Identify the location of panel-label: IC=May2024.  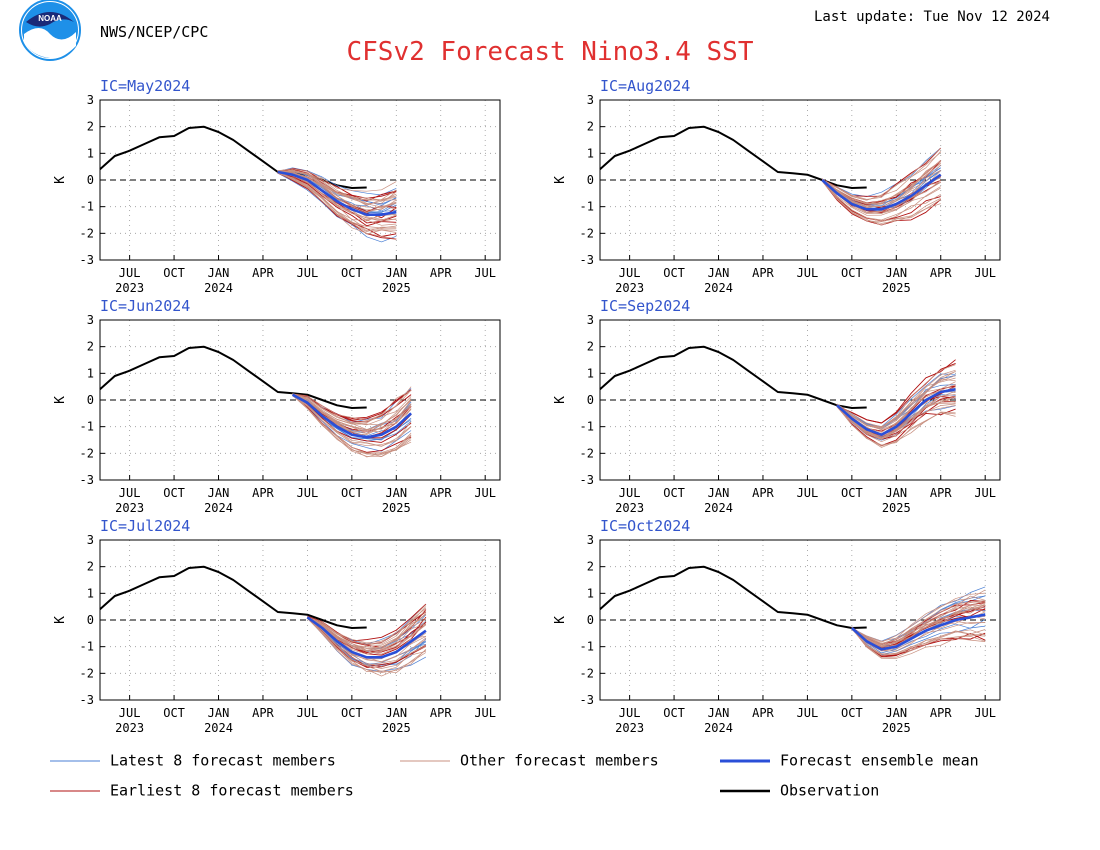
(145, 86).